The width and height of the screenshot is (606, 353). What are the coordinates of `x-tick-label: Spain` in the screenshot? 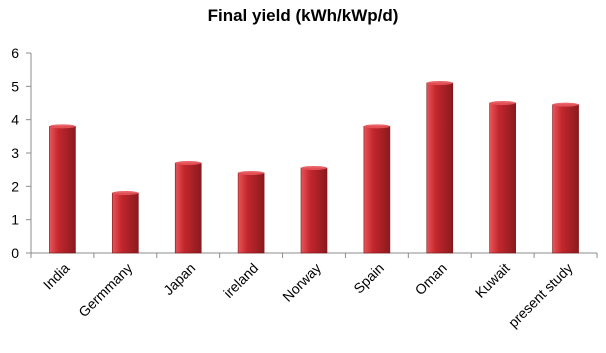 It's located at (368, 278).